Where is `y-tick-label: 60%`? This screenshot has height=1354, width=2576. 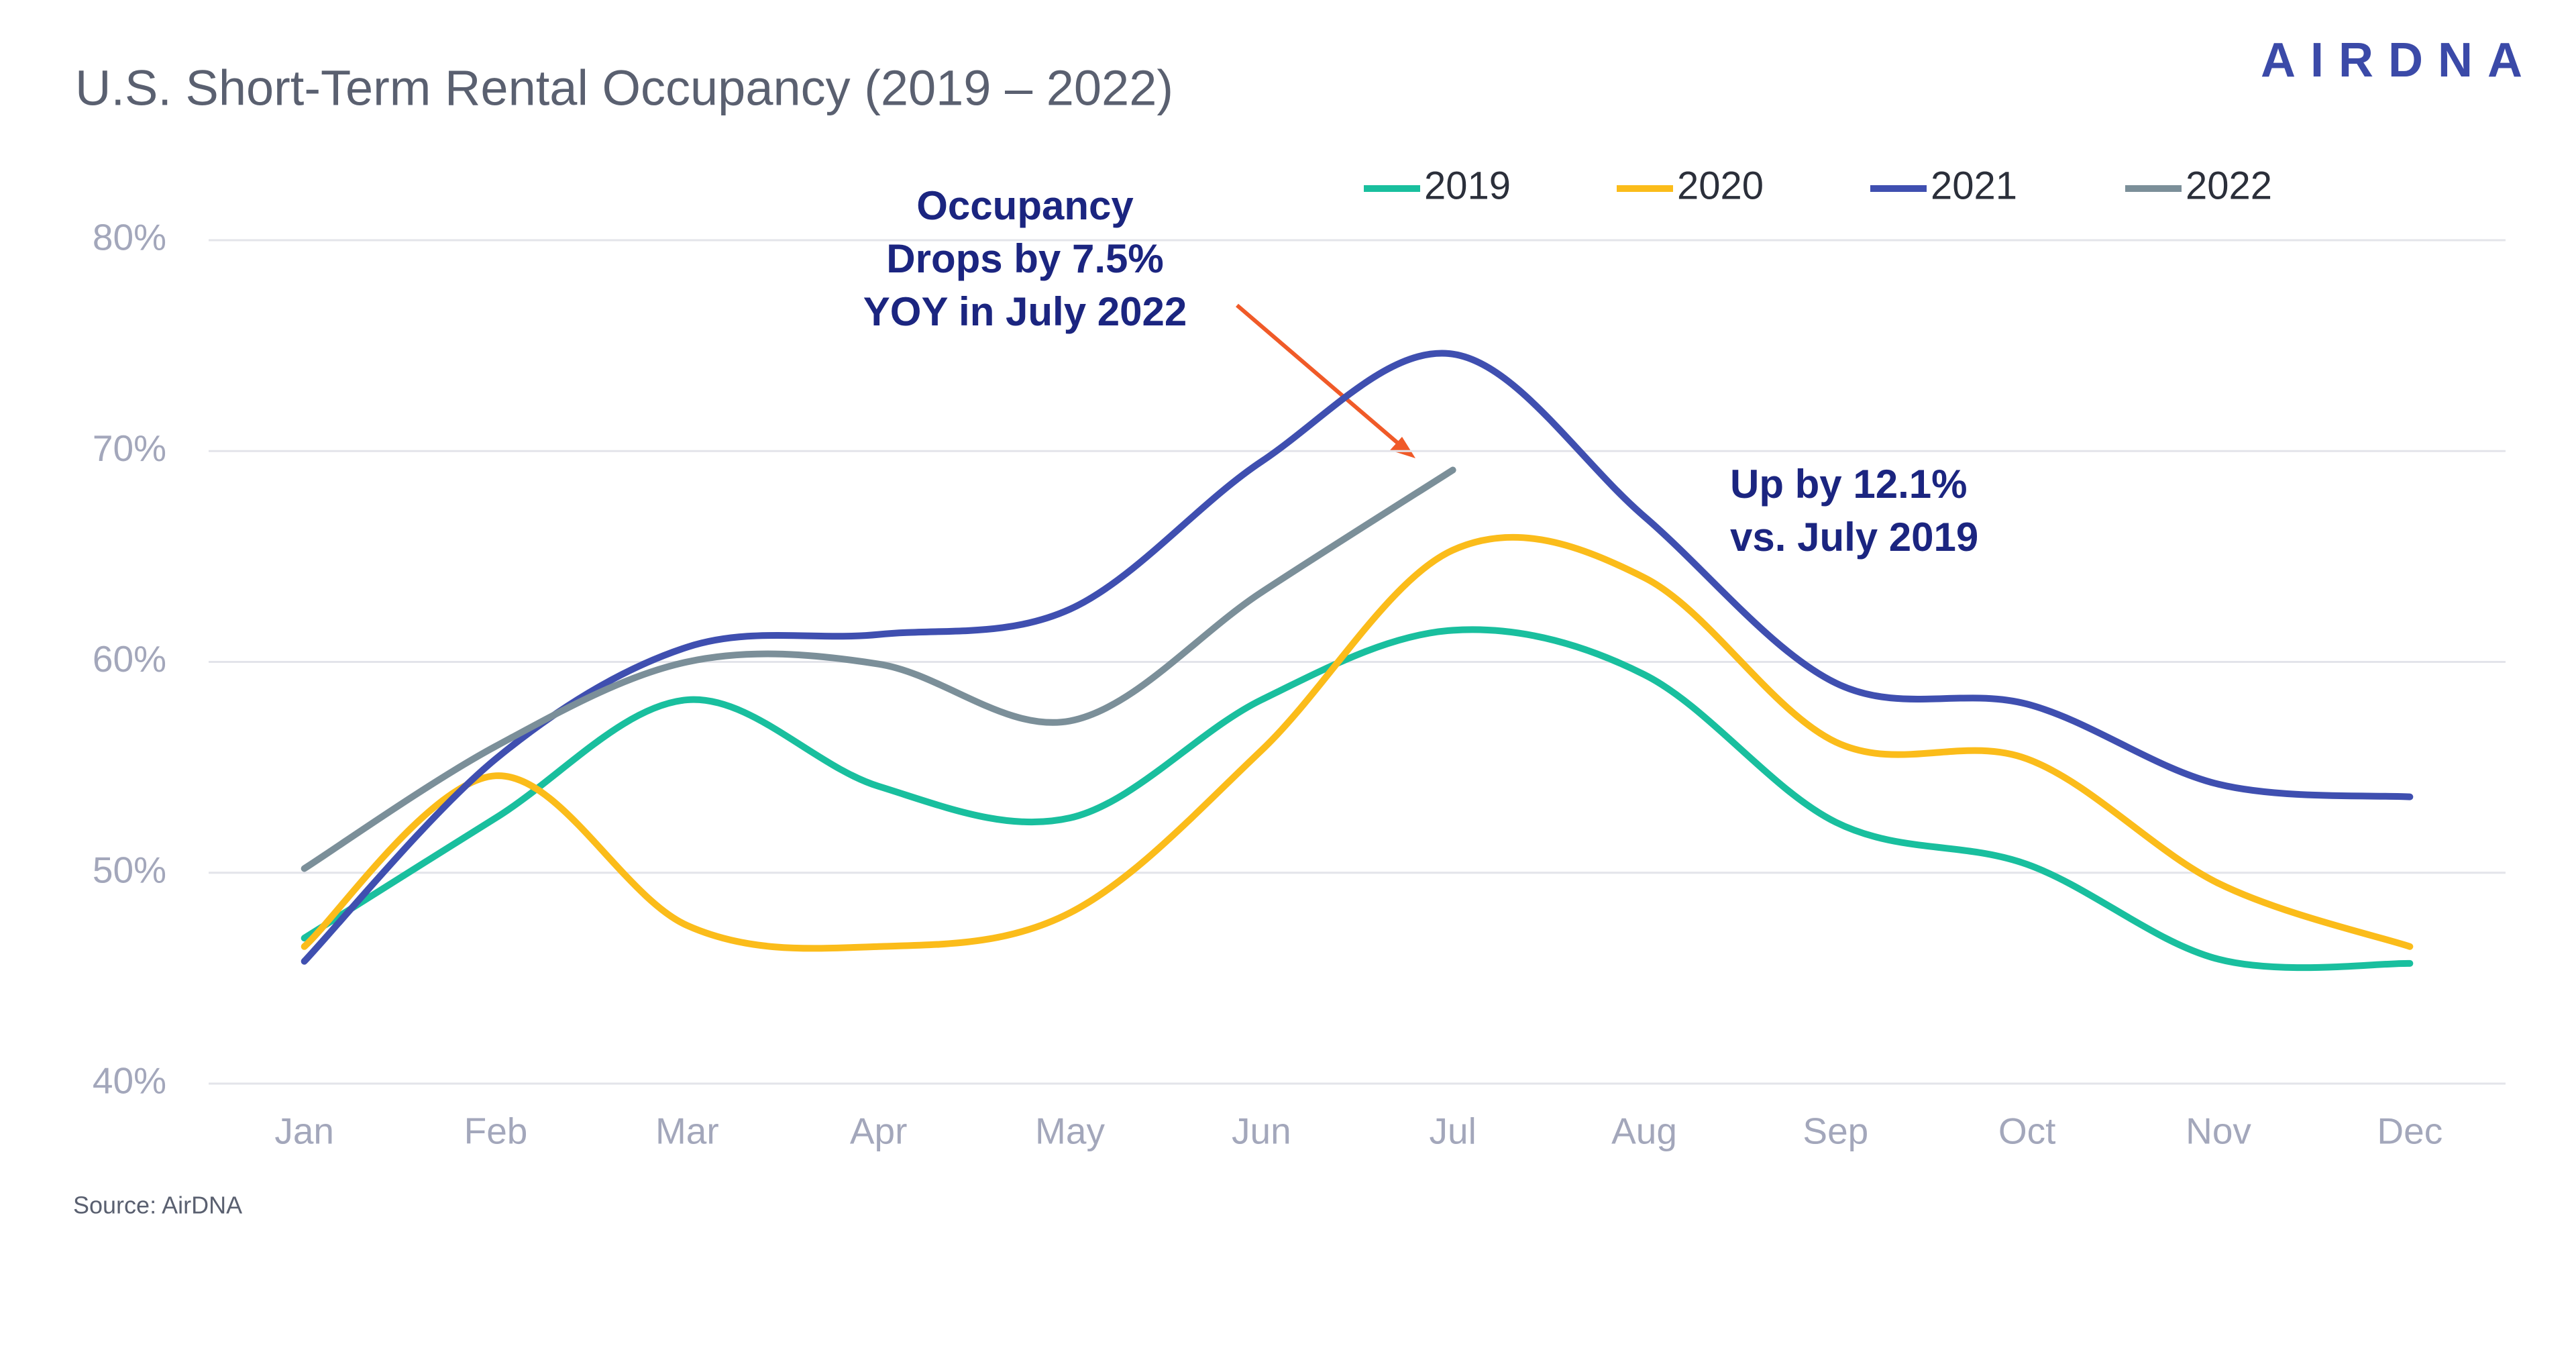
y-tick-label: 60% is located at coordinates (129, 659).